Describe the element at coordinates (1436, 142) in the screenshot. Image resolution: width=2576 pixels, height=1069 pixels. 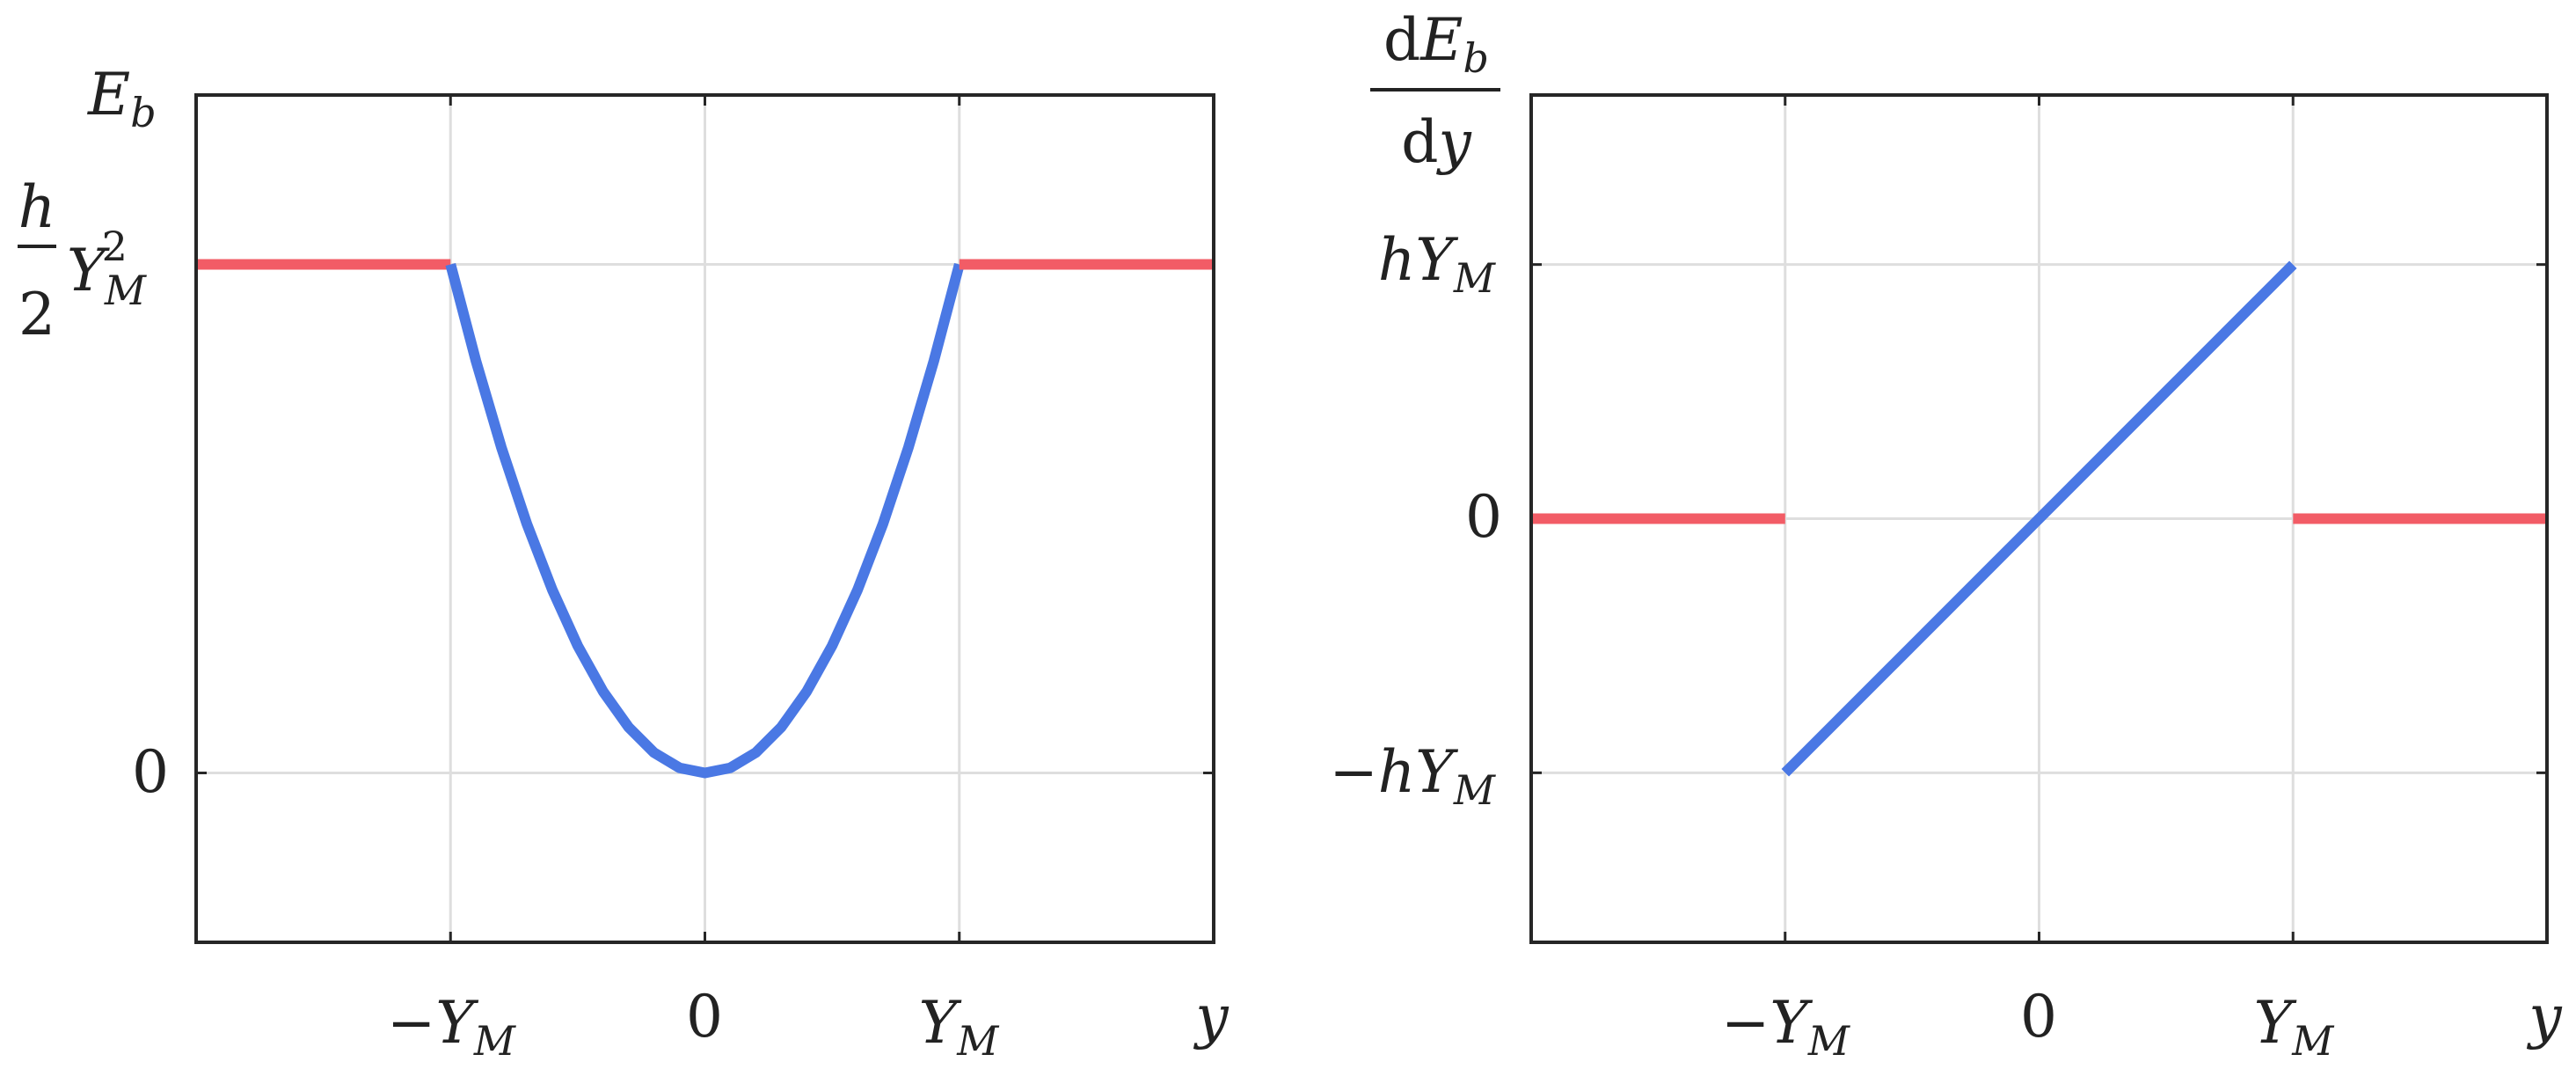
I see `right-ylabel-denominator: dy` at that location.